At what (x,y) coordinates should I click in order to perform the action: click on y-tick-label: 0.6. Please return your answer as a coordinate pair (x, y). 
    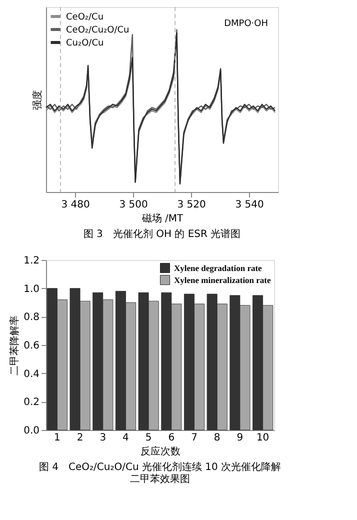
    Looking at the image, I should click on (32, 346).